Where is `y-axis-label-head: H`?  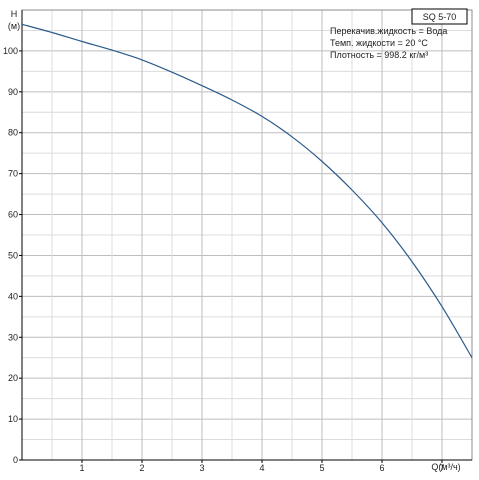
y-axis-label-head: H is located at coordinates (14, 14).